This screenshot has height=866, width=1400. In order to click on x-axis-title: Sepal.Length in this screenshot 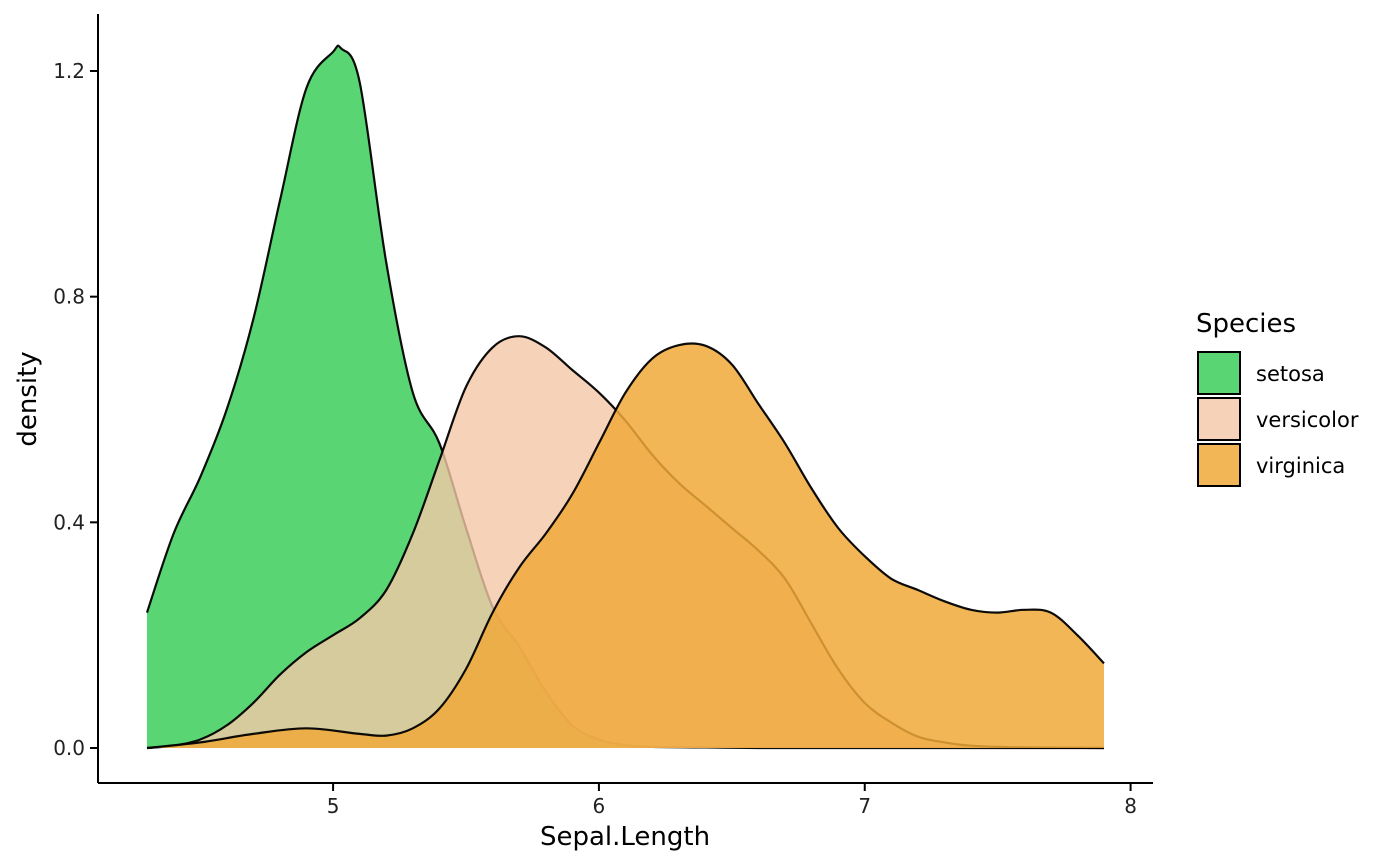, I will do `click(625, 837)`.